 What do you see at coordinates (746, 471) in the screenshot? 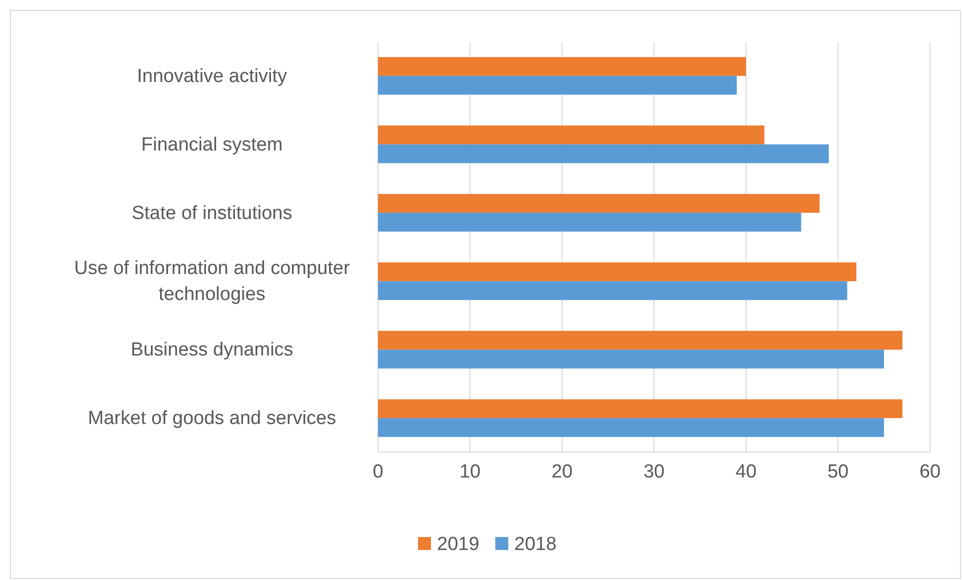
I see `x-tick-label: 40` at bounding box center [746, 471].